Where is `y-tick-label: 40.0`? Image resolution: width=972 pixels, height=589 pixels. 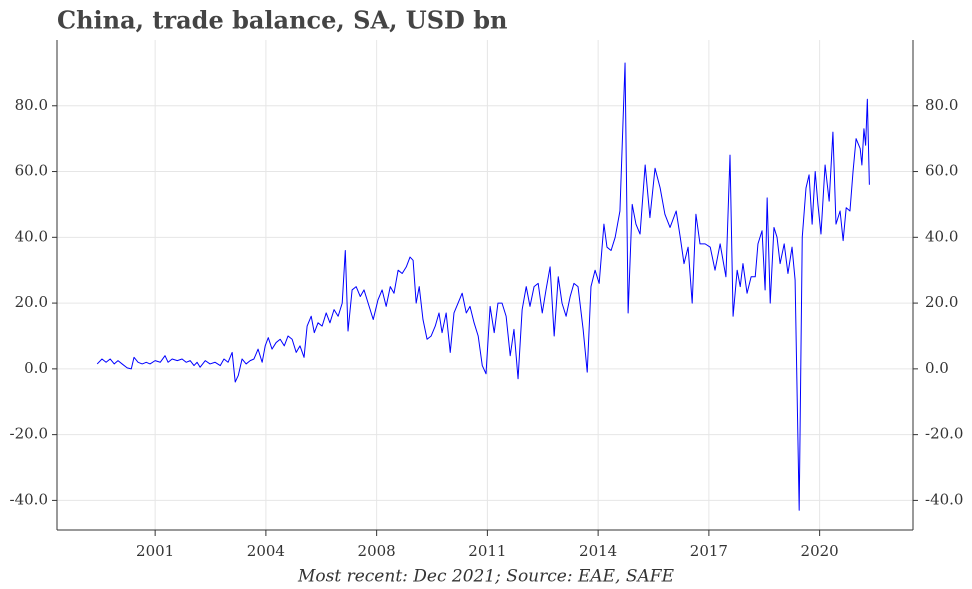
y-tick-label: 40.0 is located at coordinates (31, 236).